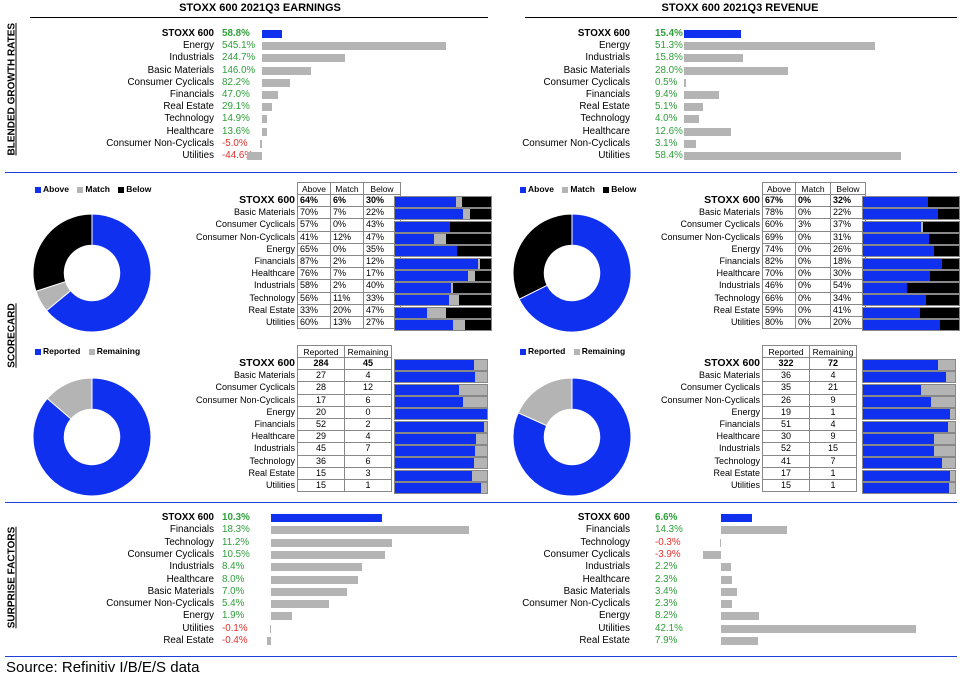  Describe the element at coordinates (321, 388) in the screenshot. I see `cell-value: 28` at that location.